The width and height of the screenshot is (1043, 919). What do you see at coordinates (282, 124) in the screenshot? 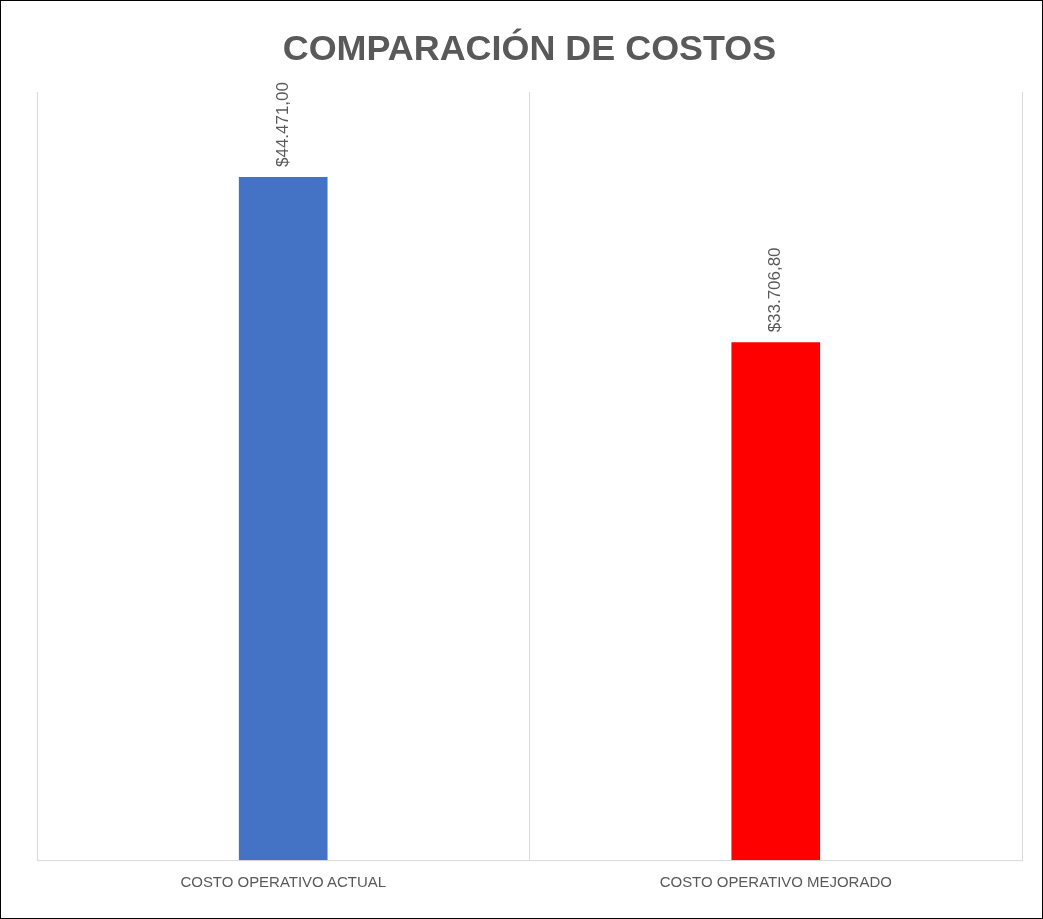
I see `data-label: $44.471,00` at bounding box center [282, 124].